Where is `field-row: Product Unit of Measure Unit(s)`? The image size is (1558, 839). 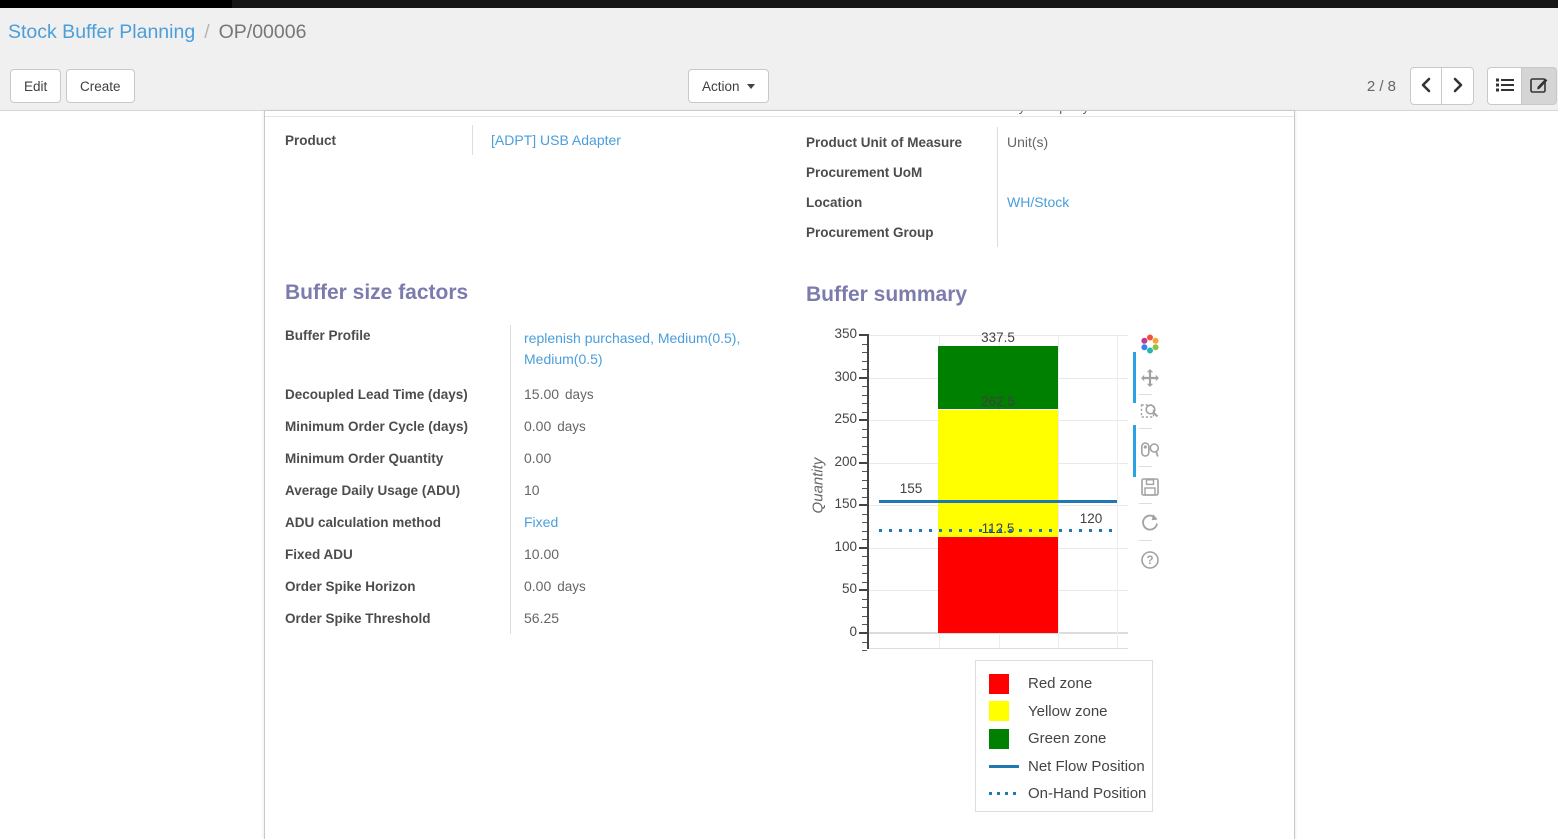
field-row: Product Unit of Measure Unit(s) is located at coordinates (1046, 142).